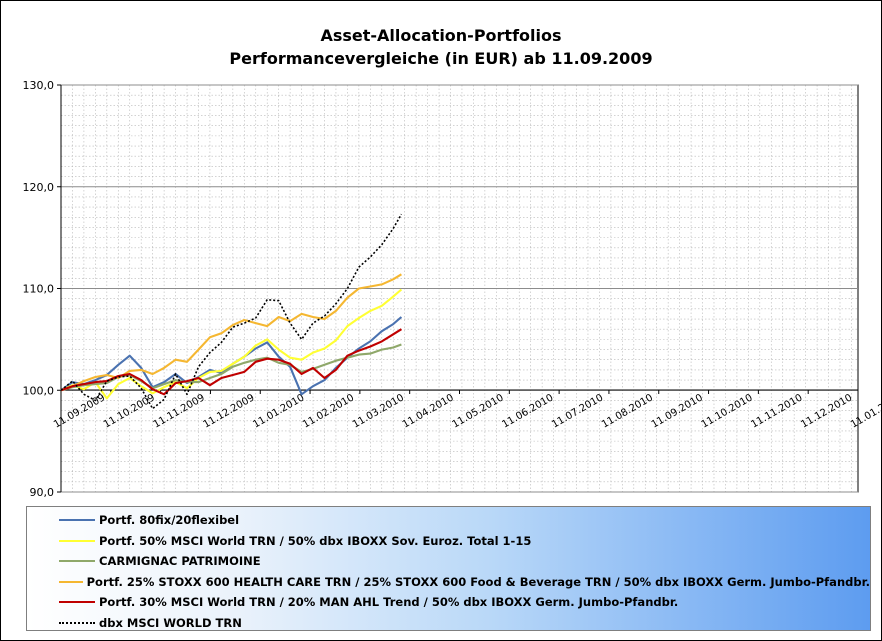 This screenshot has height=641, width=882. What do you see at coordinates (464, 561) in the screenshot?
I see `legend-item-3: CARMIGNAC PATRIMOINE` at bounding box center [464, 561].